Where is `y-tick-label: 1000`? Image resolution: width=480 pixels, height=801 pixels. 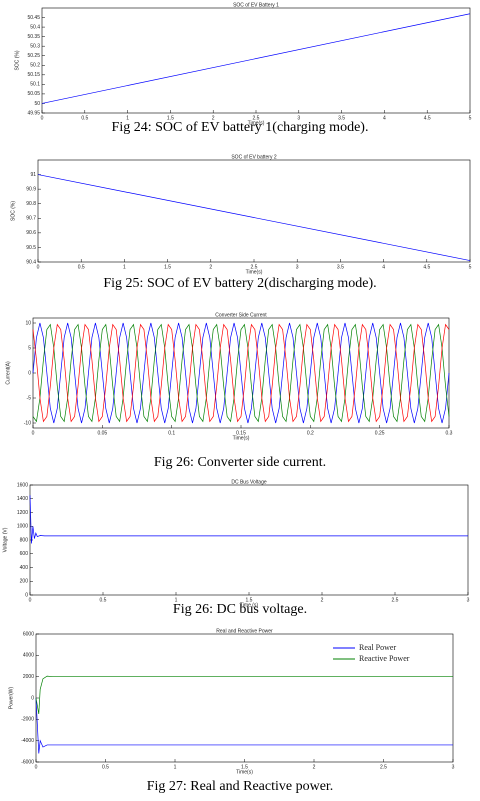 y-tick-label: 1000 is located at coordinates (22, 527).